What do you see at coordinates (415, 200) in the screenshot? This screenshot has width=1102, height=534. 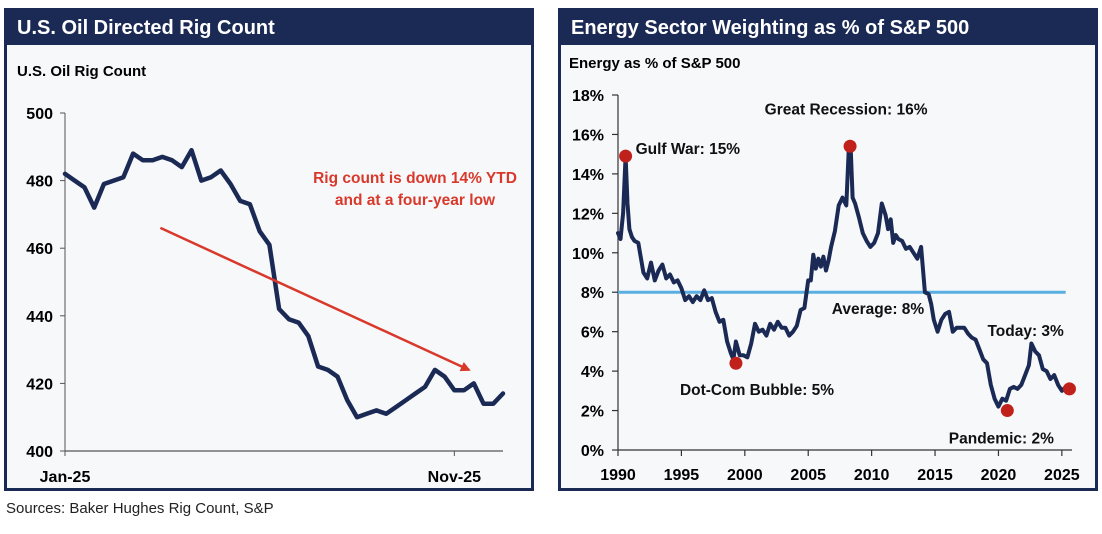 I see `annotation-line-2: and at a four-year low` at bounding box center [415, 200].